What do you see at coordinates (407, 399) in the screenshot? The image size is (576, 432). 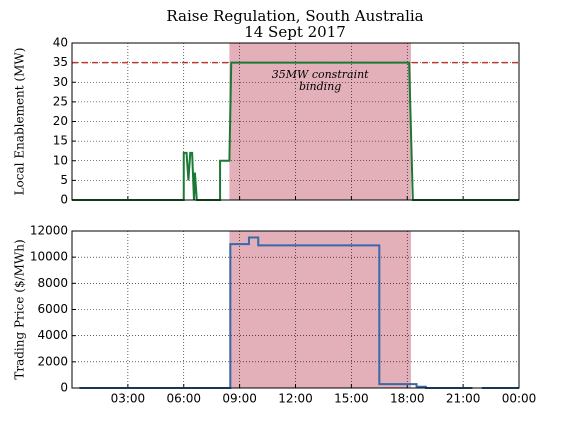 I see `x-tick-label: 18:00` at bounding box center [407, 399].